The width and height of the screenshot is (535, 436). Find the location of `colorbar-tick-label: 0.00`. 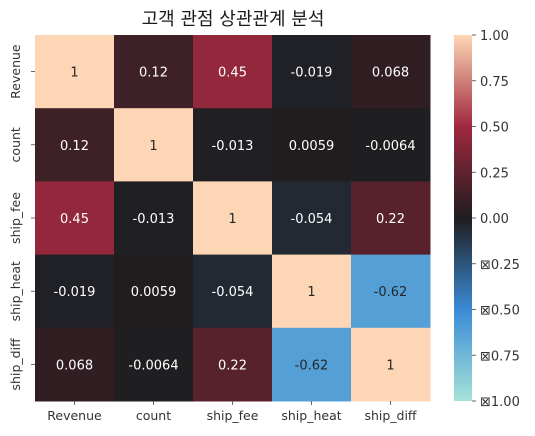

colorbar-tick-label: 0.00 is located at coordinates (494, 219).